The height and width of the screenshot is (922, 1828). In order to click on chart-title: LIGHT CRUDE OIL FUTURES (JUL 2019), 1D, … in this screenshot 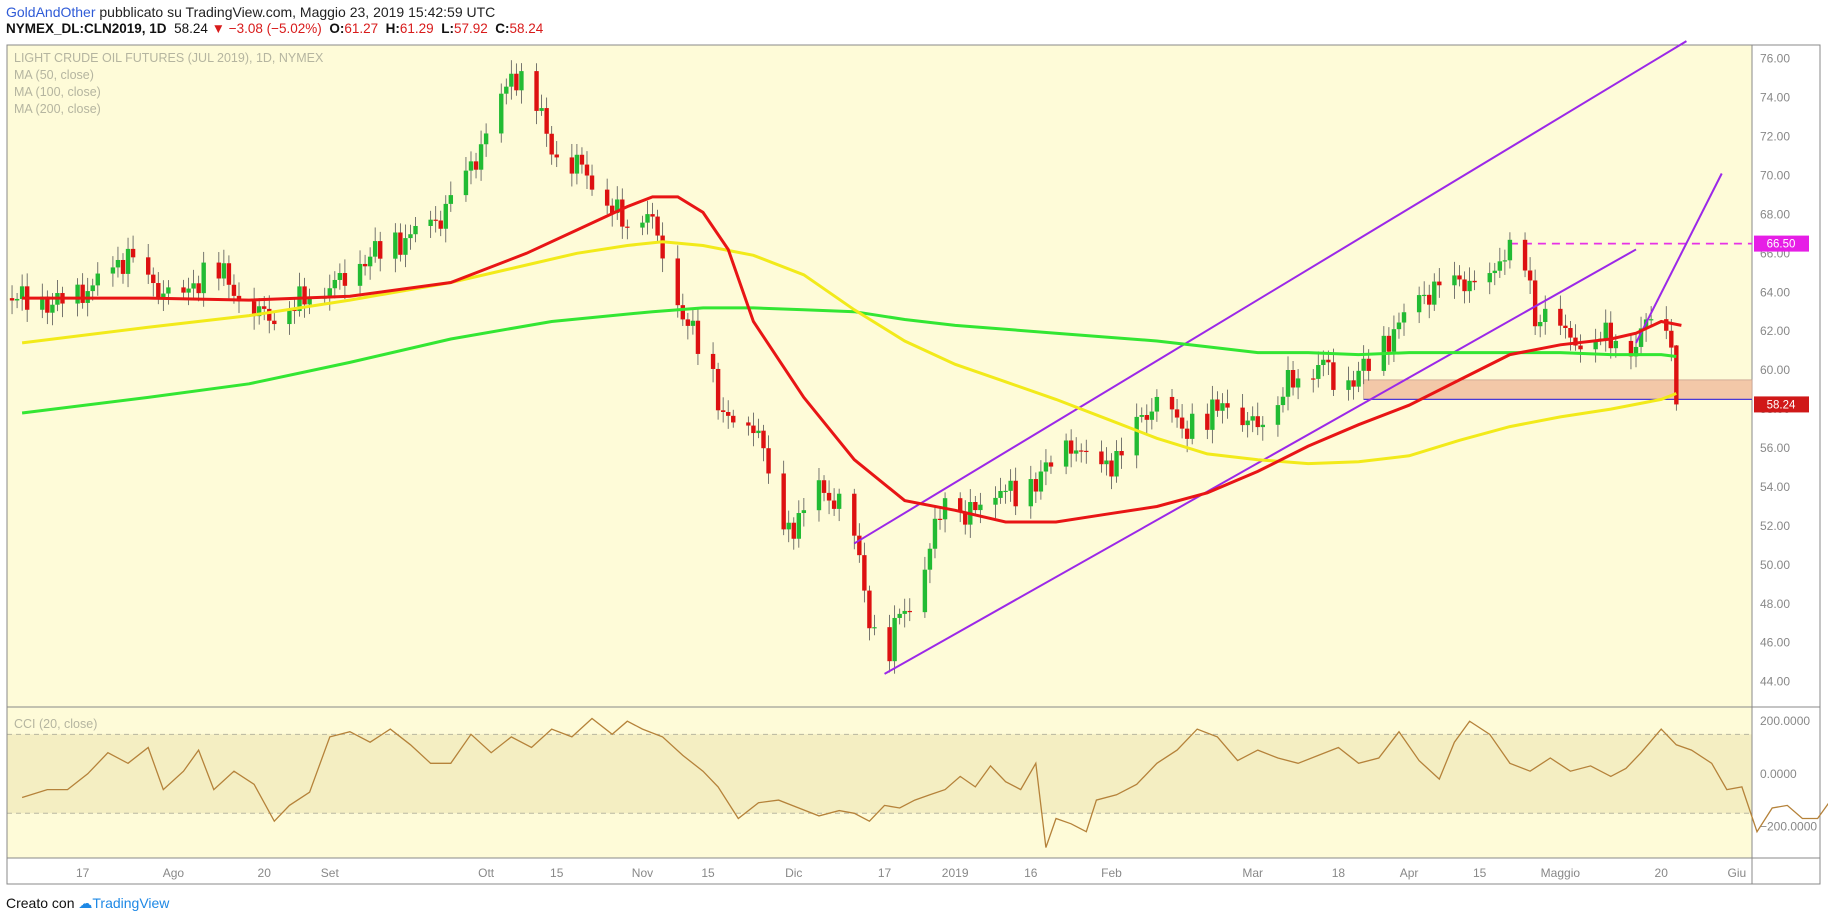, I will do `click(169, 58)`.